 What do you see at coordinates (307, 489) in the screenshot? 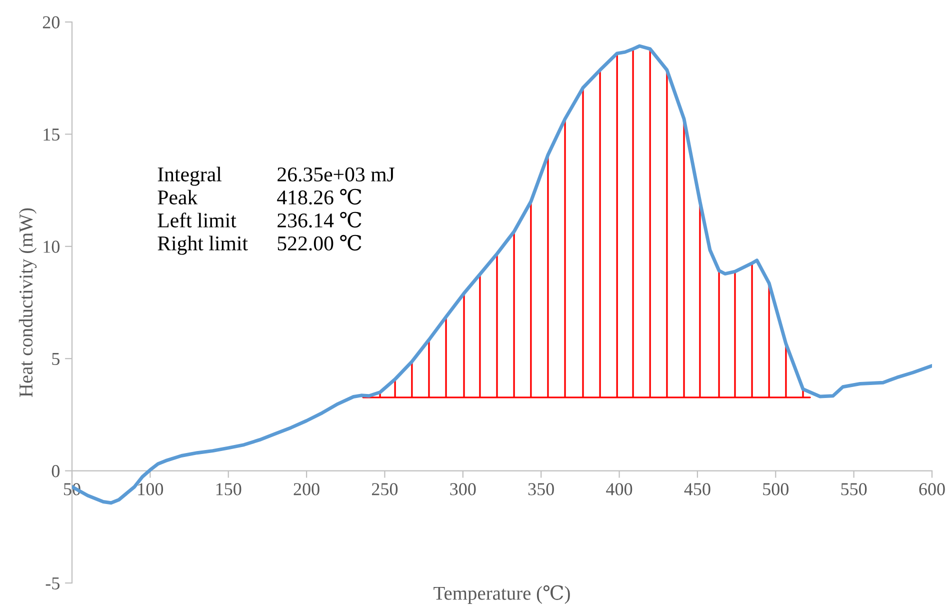
I see `x-tick-label: 200` at bounding box center [307, 489].